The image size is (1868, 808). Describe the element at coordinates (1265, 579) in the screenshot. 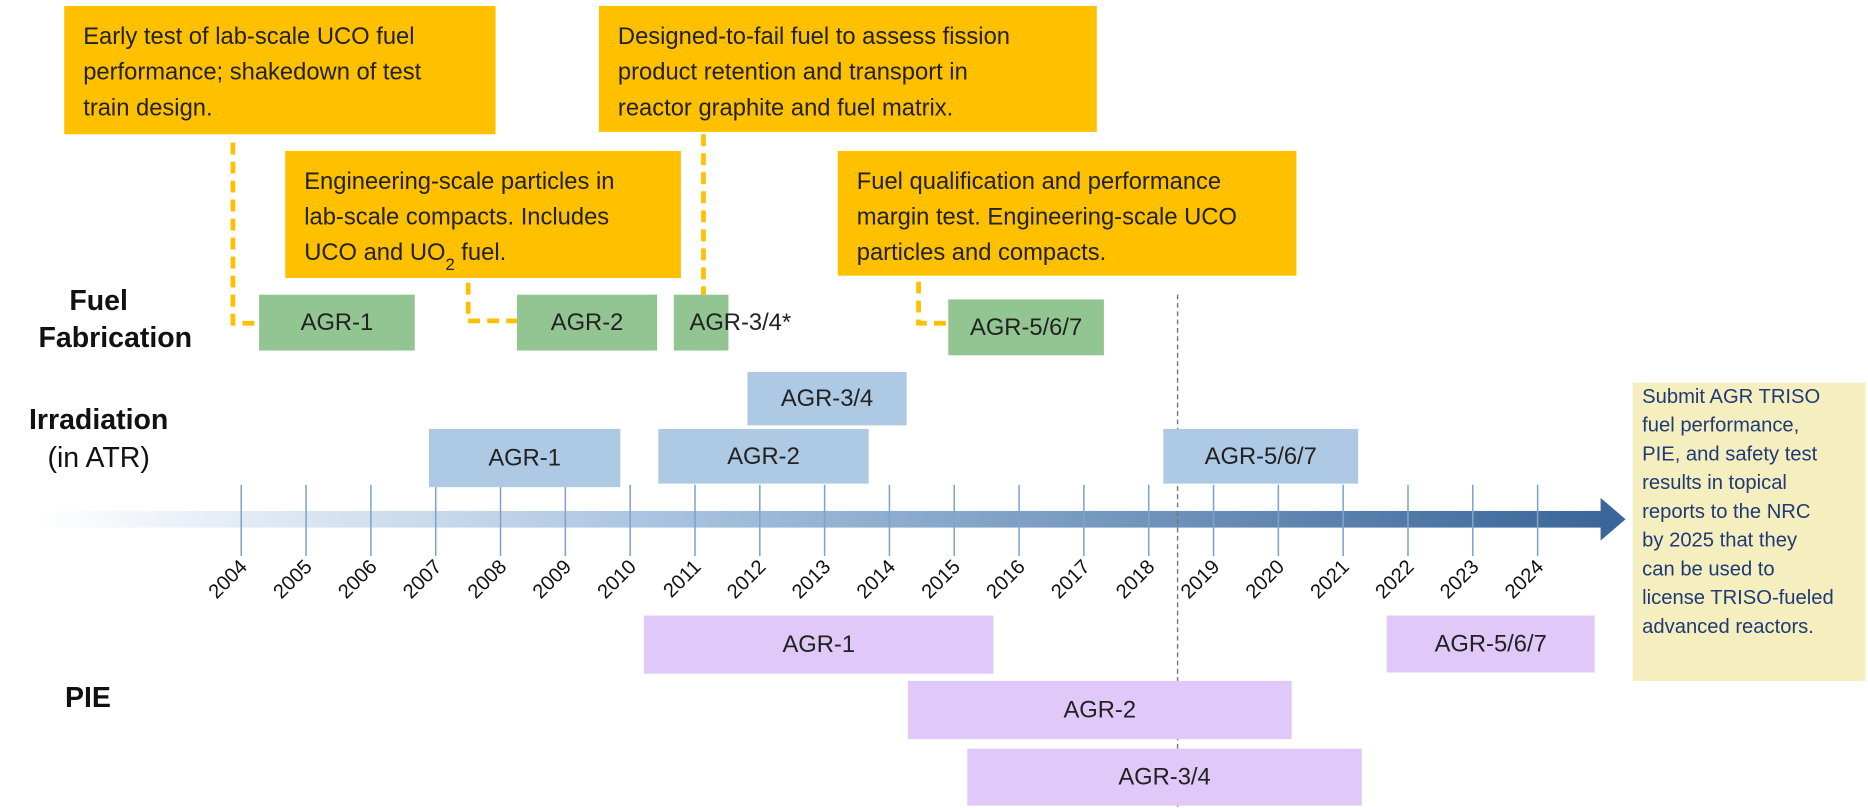

I see `year-label: 2020` at that location.